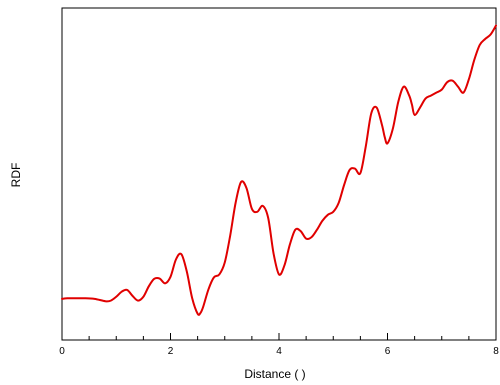 Image resolution: width=500 pixels, height=385 pixels. I want to click on x-tick-label: 6, so click(388, 351).